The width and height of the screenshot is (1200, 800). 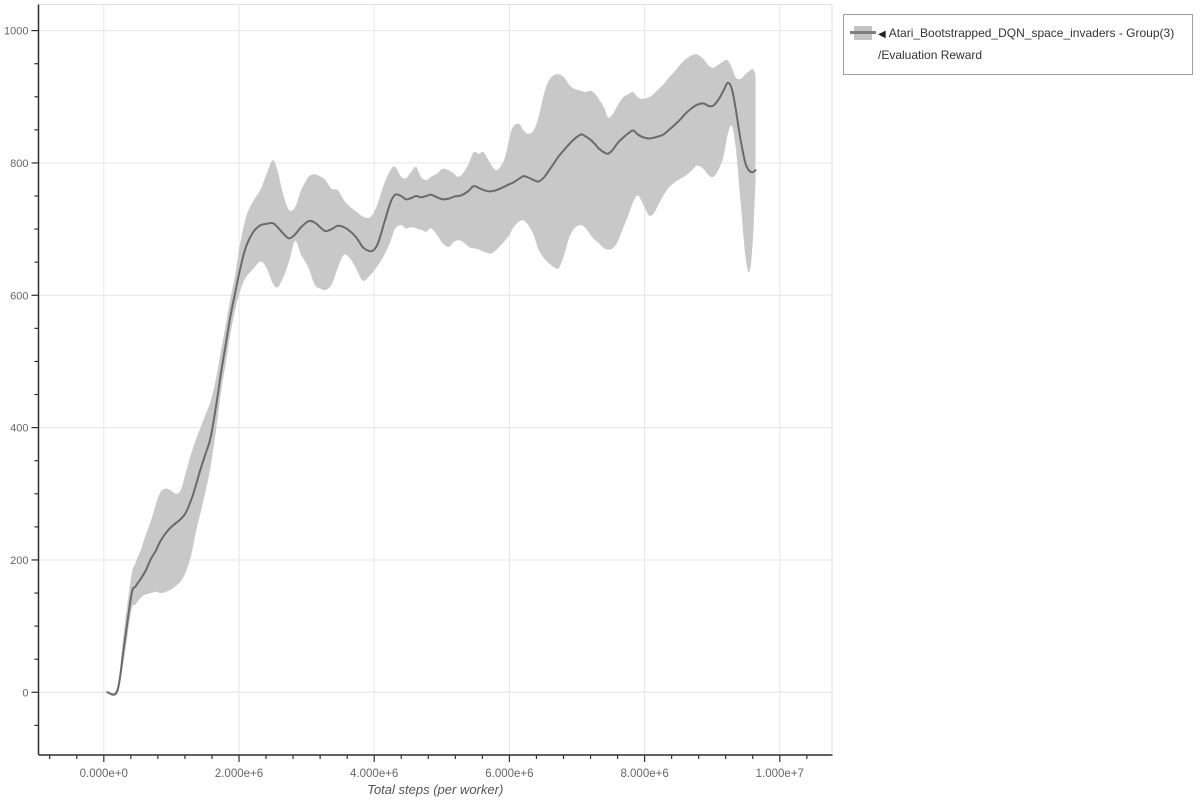 I want to click on series-line-icon, so click(x=863, y=32).